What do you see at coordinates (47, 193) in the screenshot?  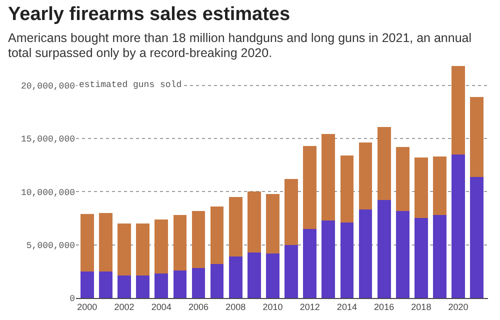 I see `y-tick-label: 10,000,000` at bounding box center [47, 193].